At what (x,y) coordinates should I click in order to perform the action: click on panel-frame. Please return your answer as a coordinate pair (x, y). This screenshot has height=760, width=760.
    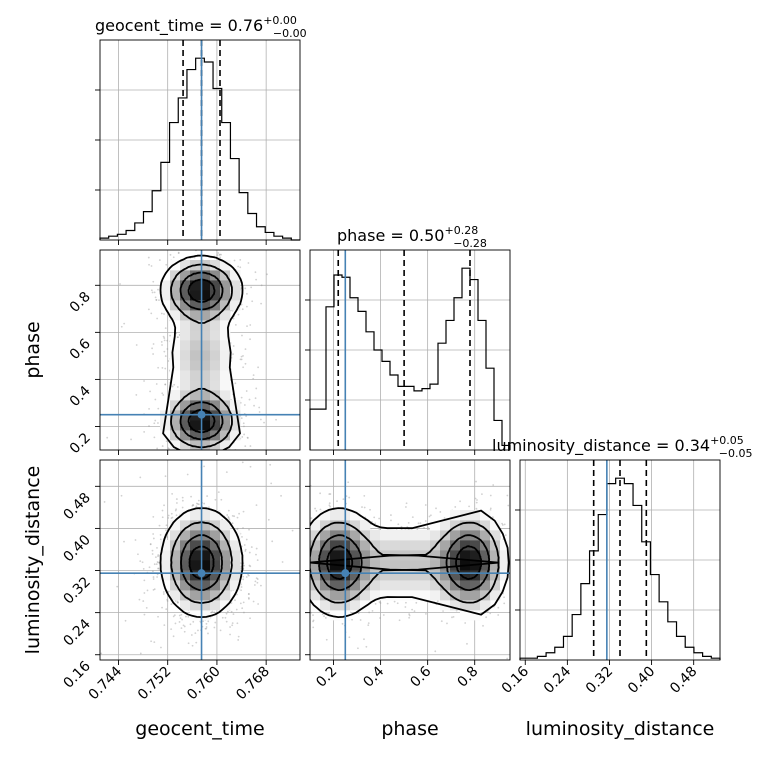
    Looking at the image, I should click on (410, 350).